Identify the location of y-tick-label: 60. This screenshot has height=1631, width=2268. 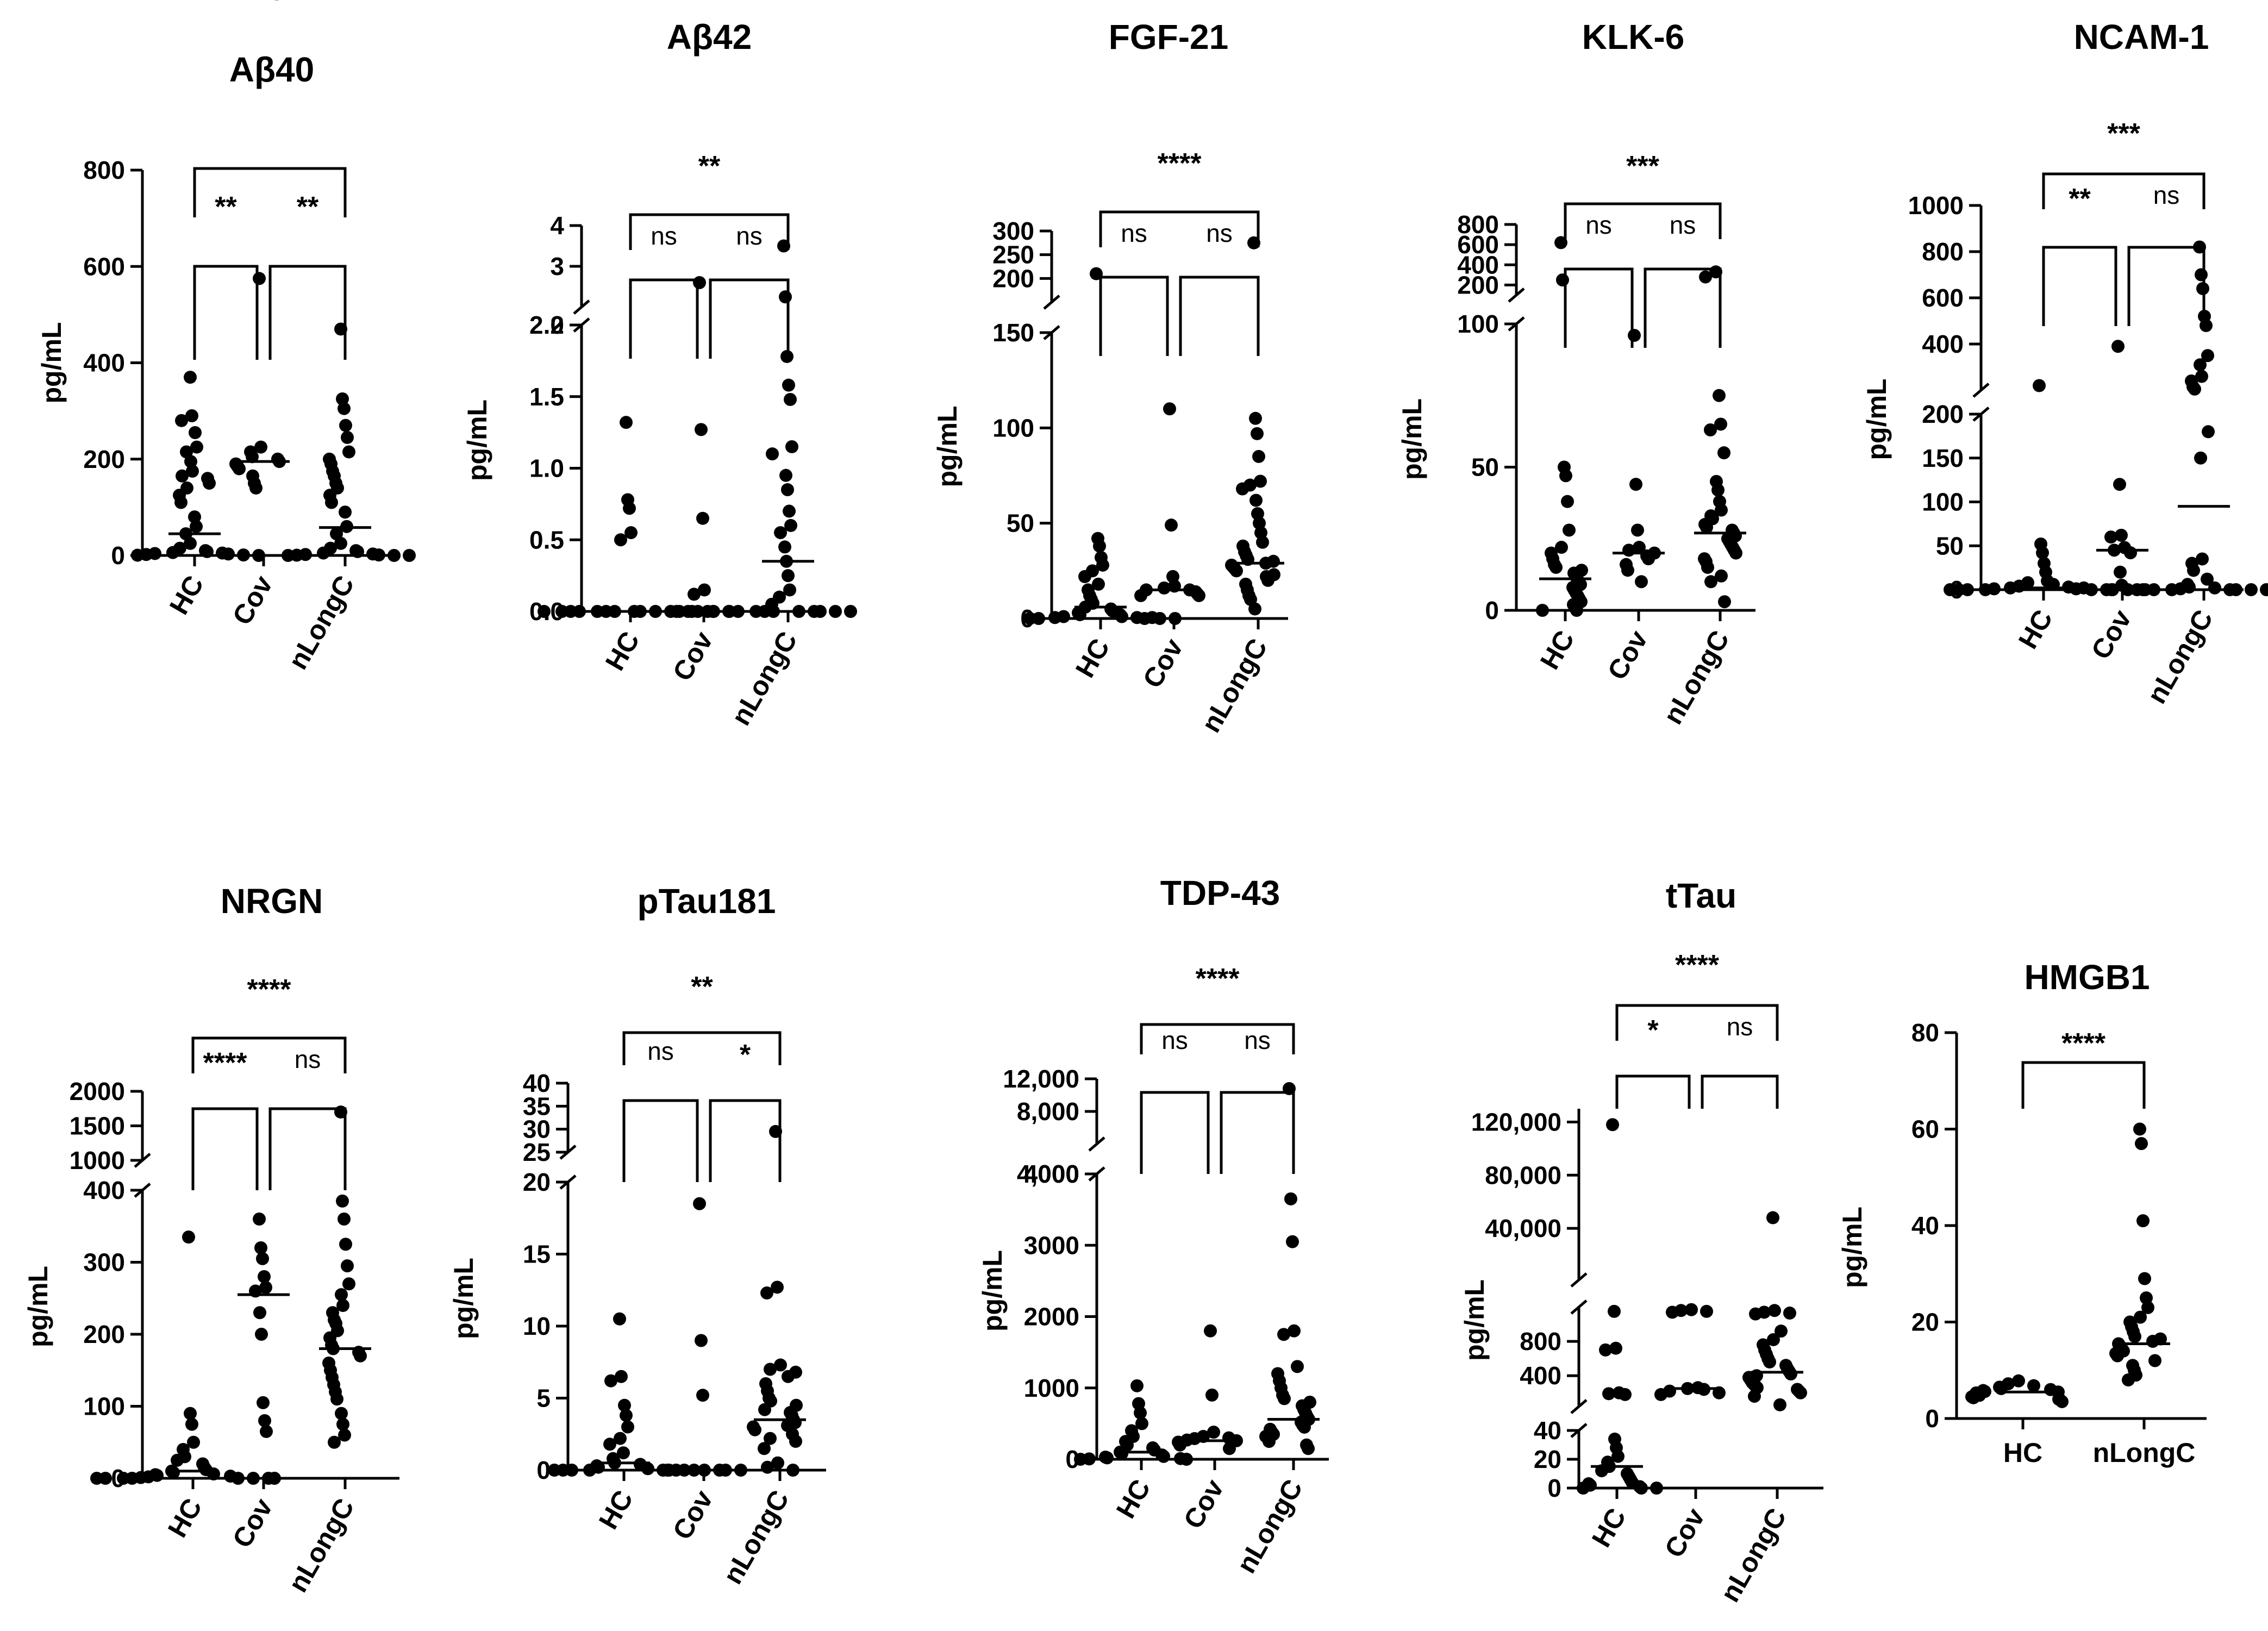
(1925, 1129).